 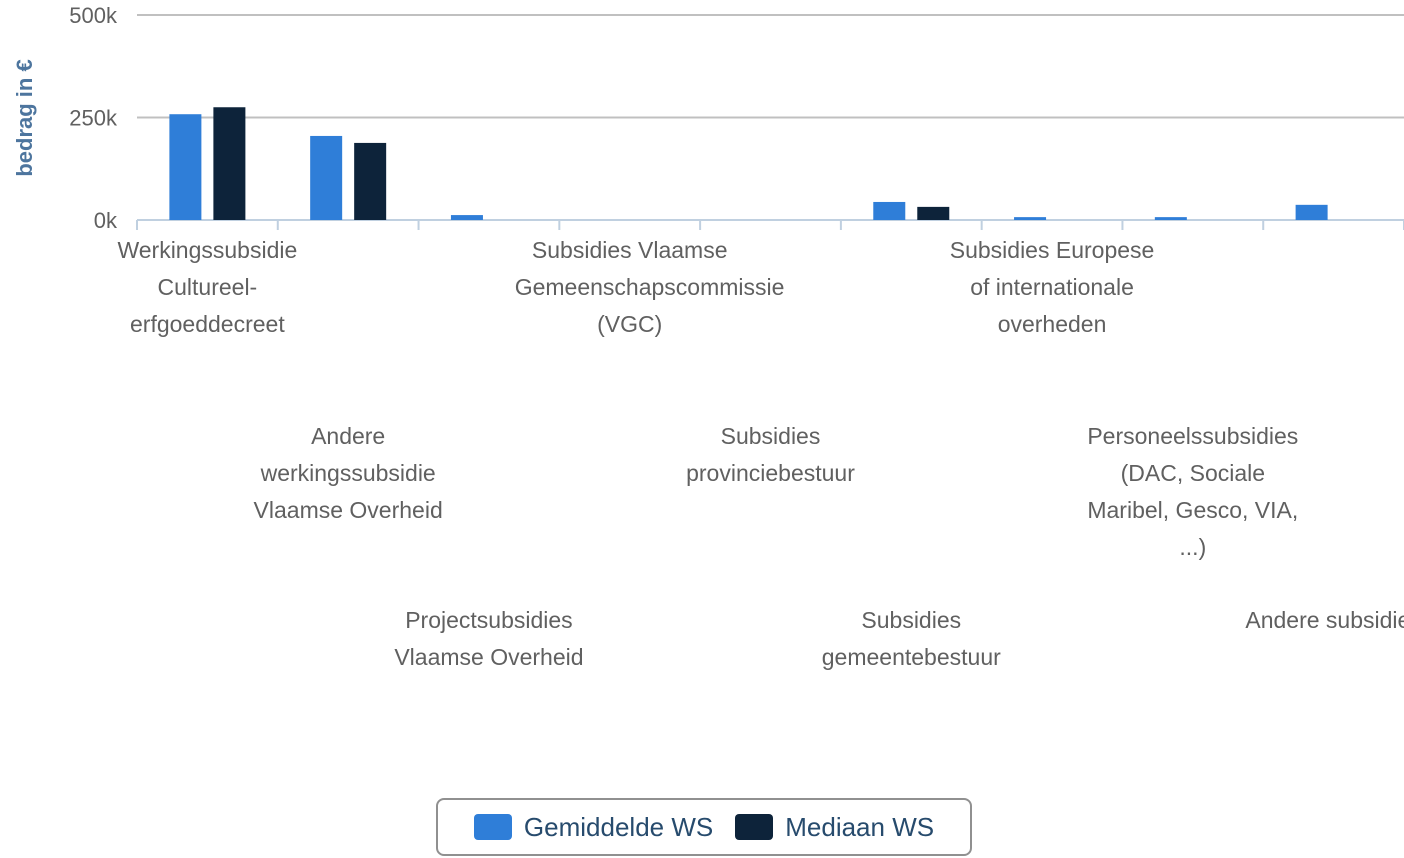 What do you see at coordinates (1324, 620) in the screenshot?
I see `x-tick-label: Andere subsidies` at bounding box center [1324, 620].